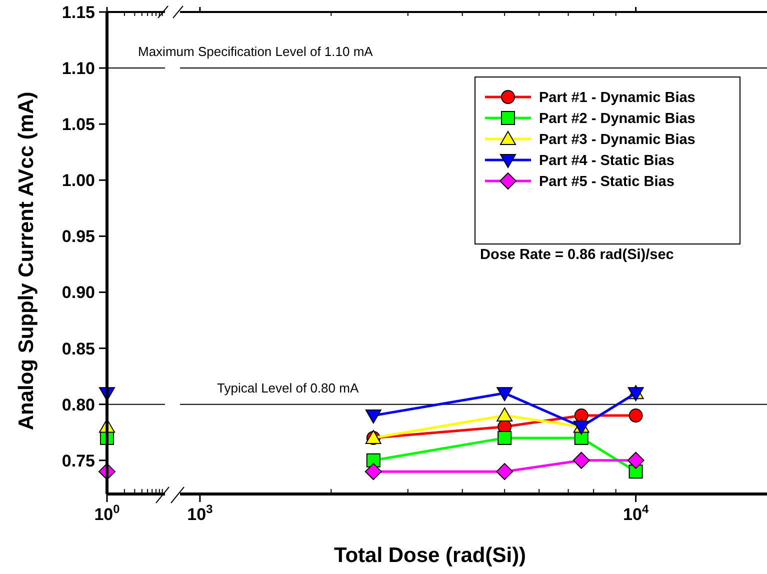 Image resolution: width=767 pixels, height=574 pixels. What do you see at coordinates (606, 182) in the screenshot?
I see `legend-label: Part #5 - Static Bias` at bounding box center [606, 182].